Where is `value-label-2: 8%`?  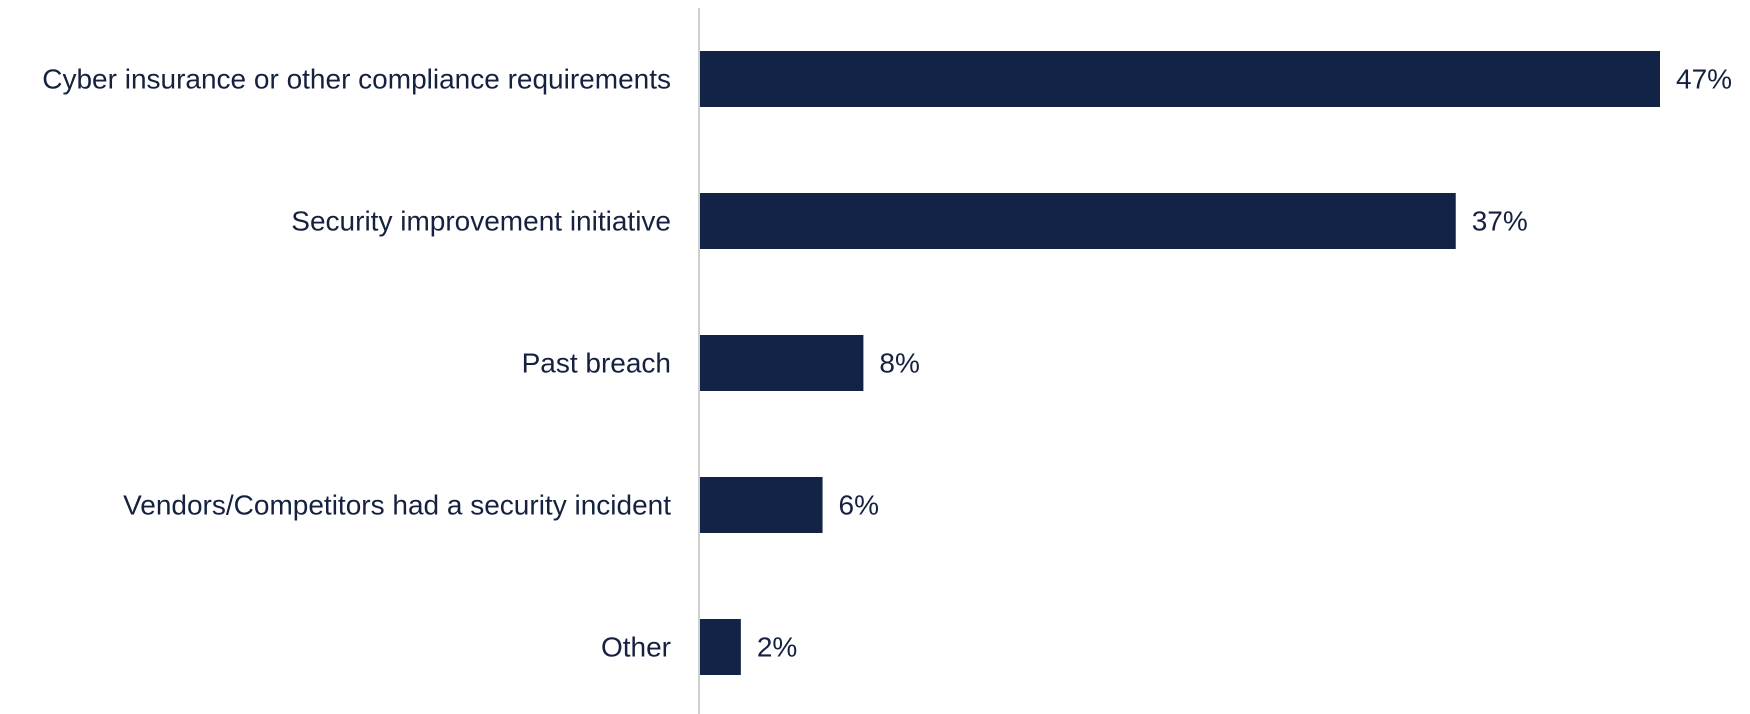 value-label-2: 8% is located at coordinates (899, 363).